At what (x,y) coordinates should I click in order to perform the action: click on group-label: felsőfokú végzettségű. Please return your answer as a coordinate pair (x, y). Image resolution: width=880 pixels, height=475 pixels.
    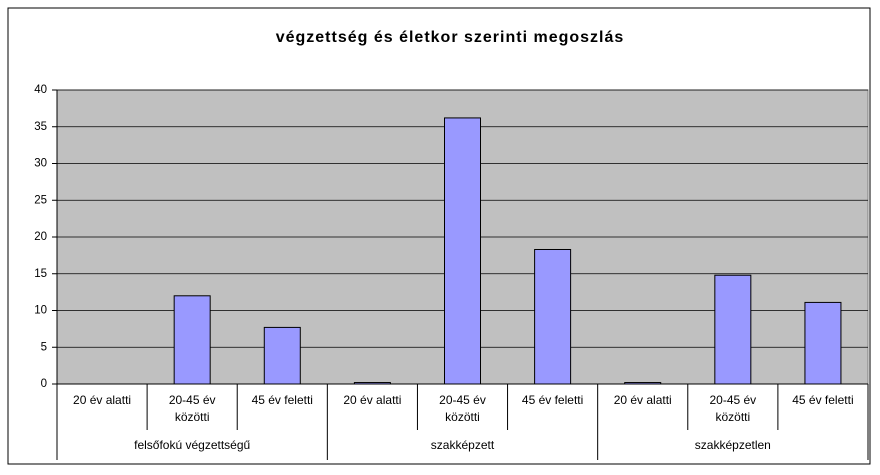
    Looking at the image, I should click on (192, 445).